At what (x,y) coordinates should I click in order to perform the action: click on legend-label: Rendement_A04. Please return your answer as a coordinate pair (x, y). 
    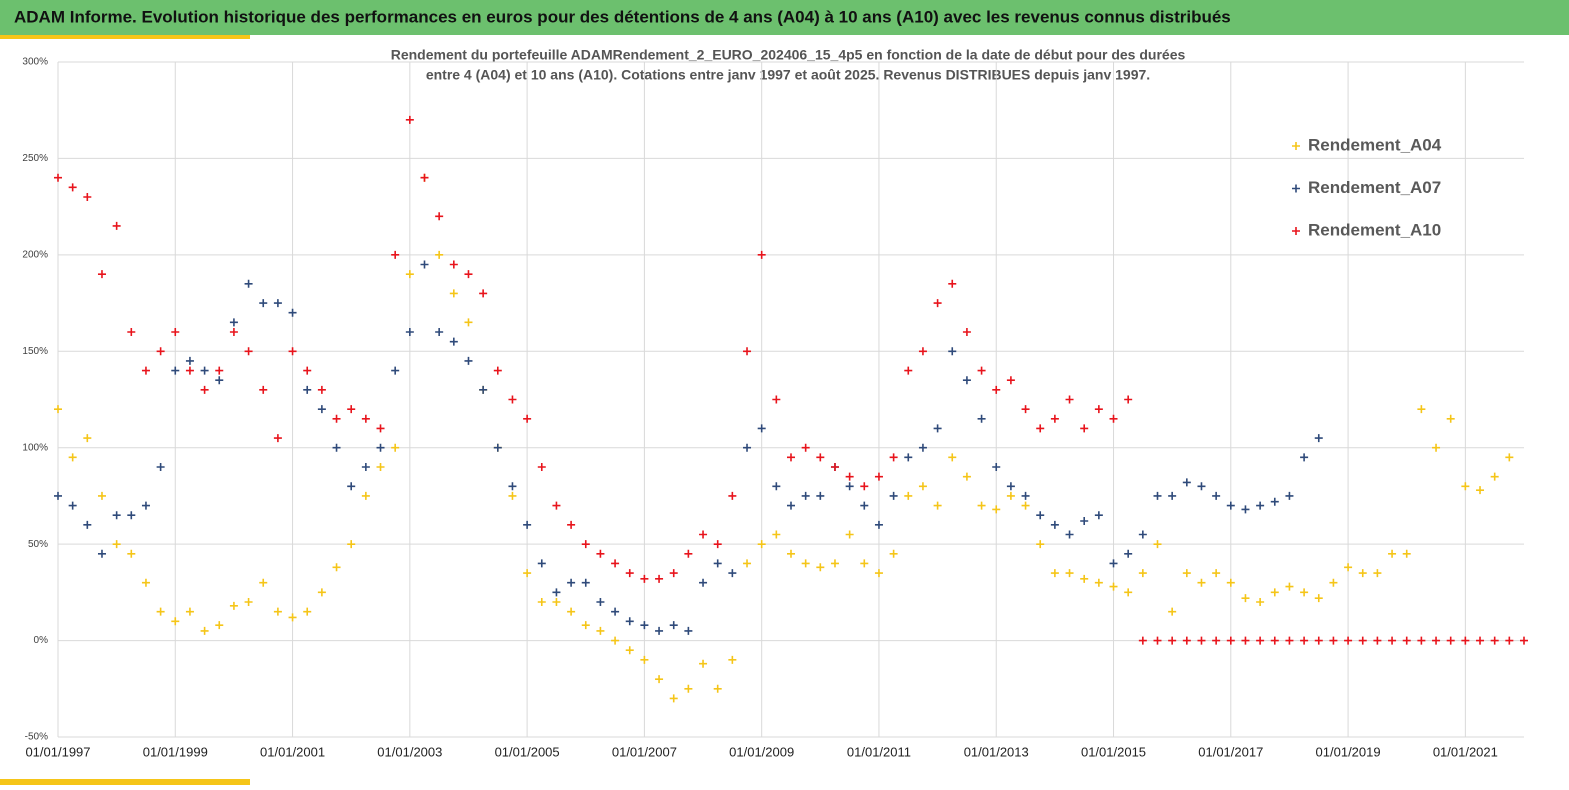
    Looking at the image, I should click on (1375, 144).